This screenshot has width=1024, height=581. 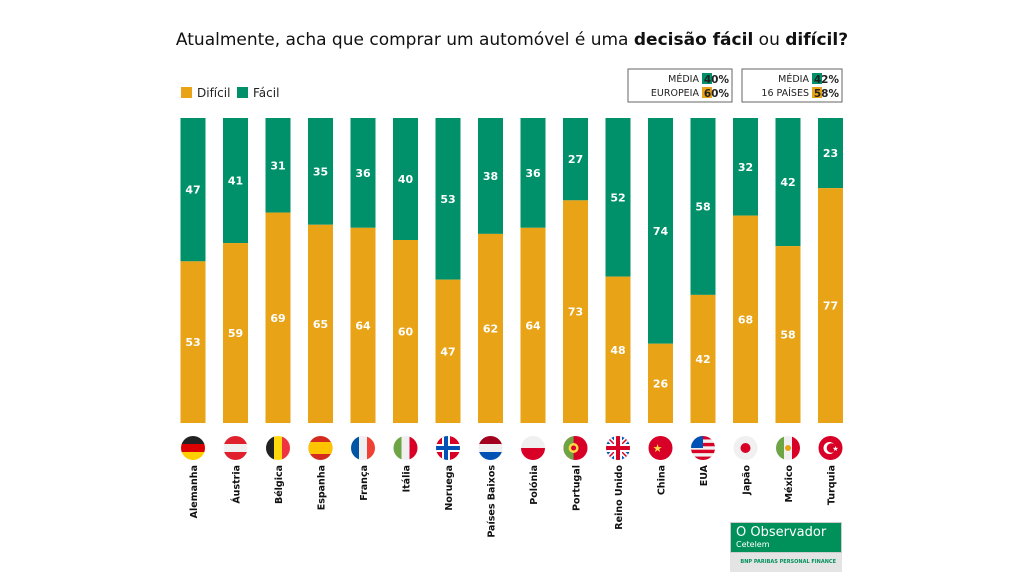 I want to click on bar-group-7: 38 62 Países Baixos, so click(x=490, y=328).